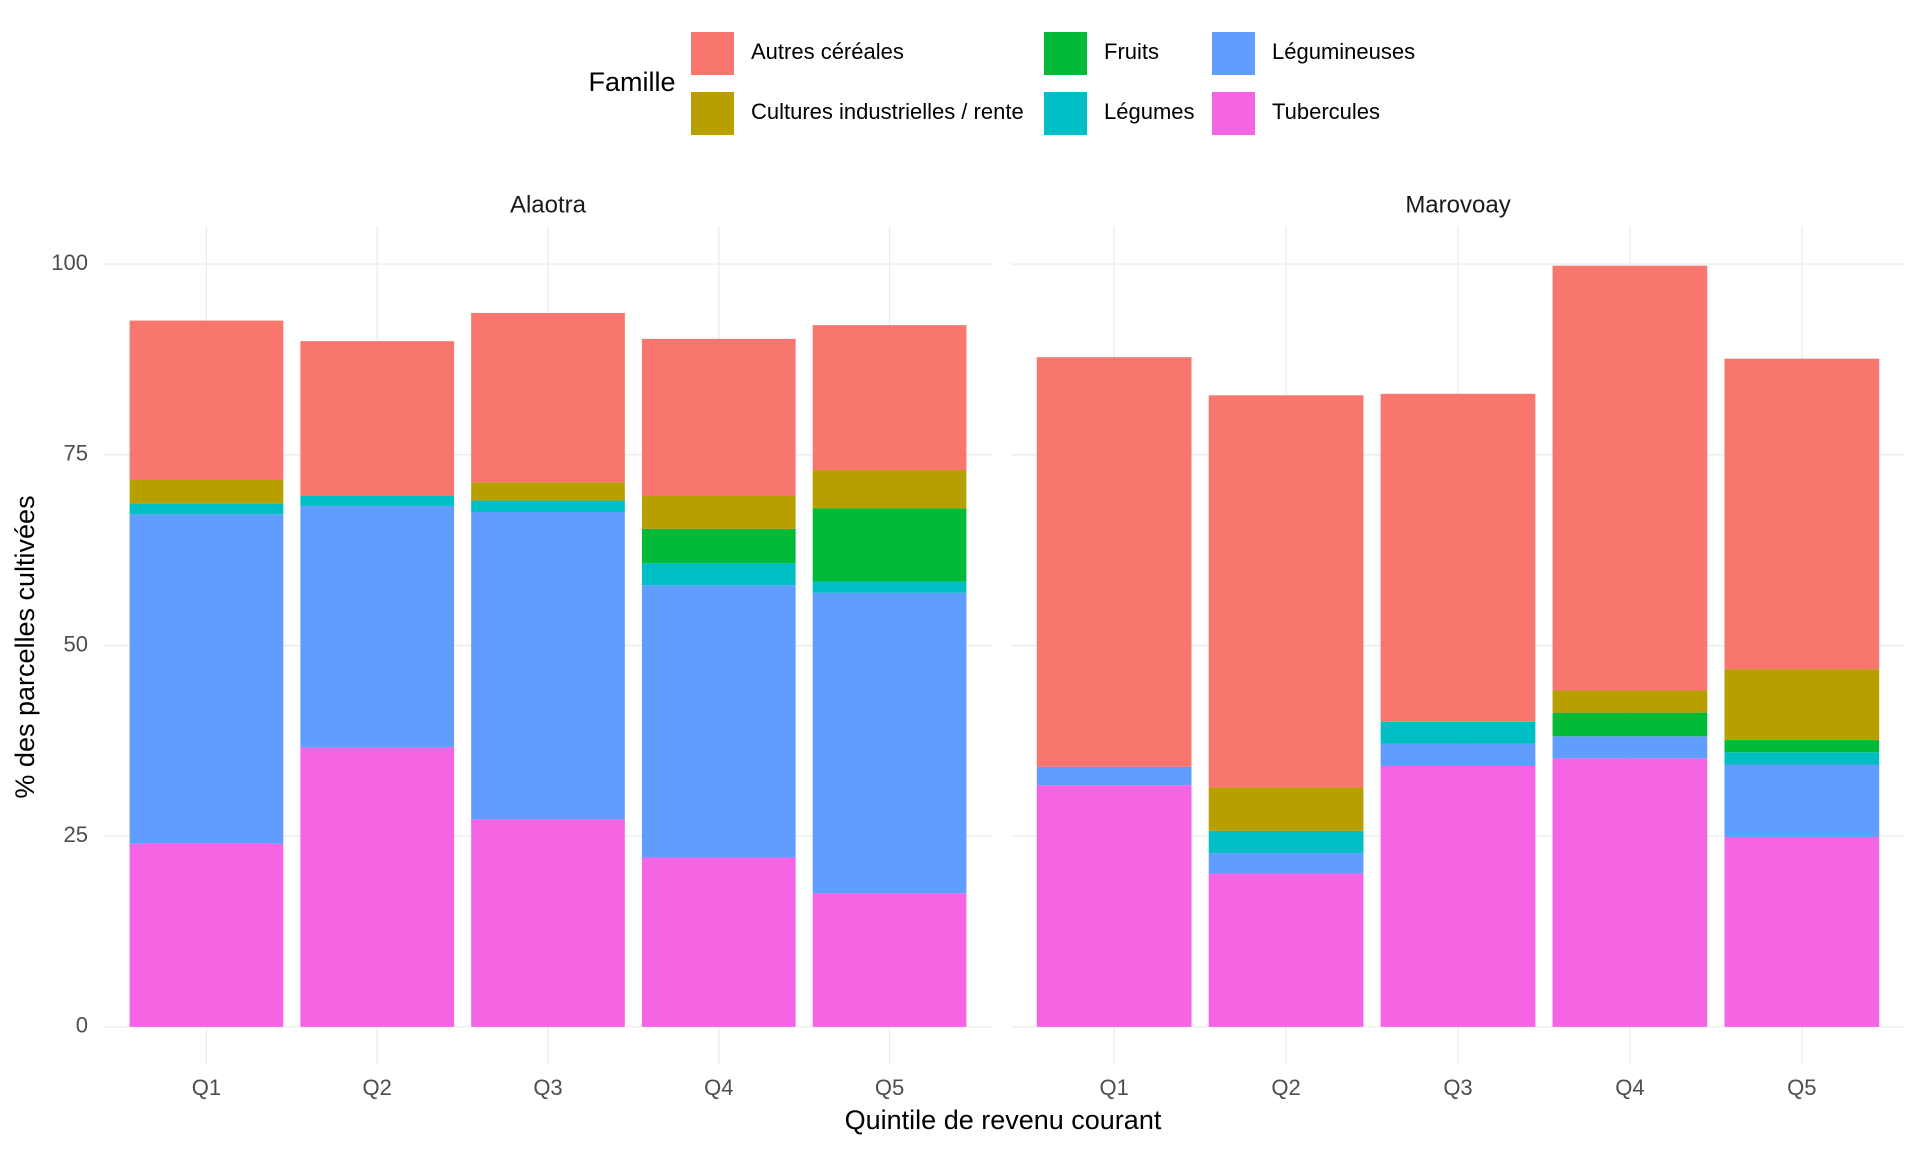  I want to click on legend-label: Légumineuses, so click(1343, 51).